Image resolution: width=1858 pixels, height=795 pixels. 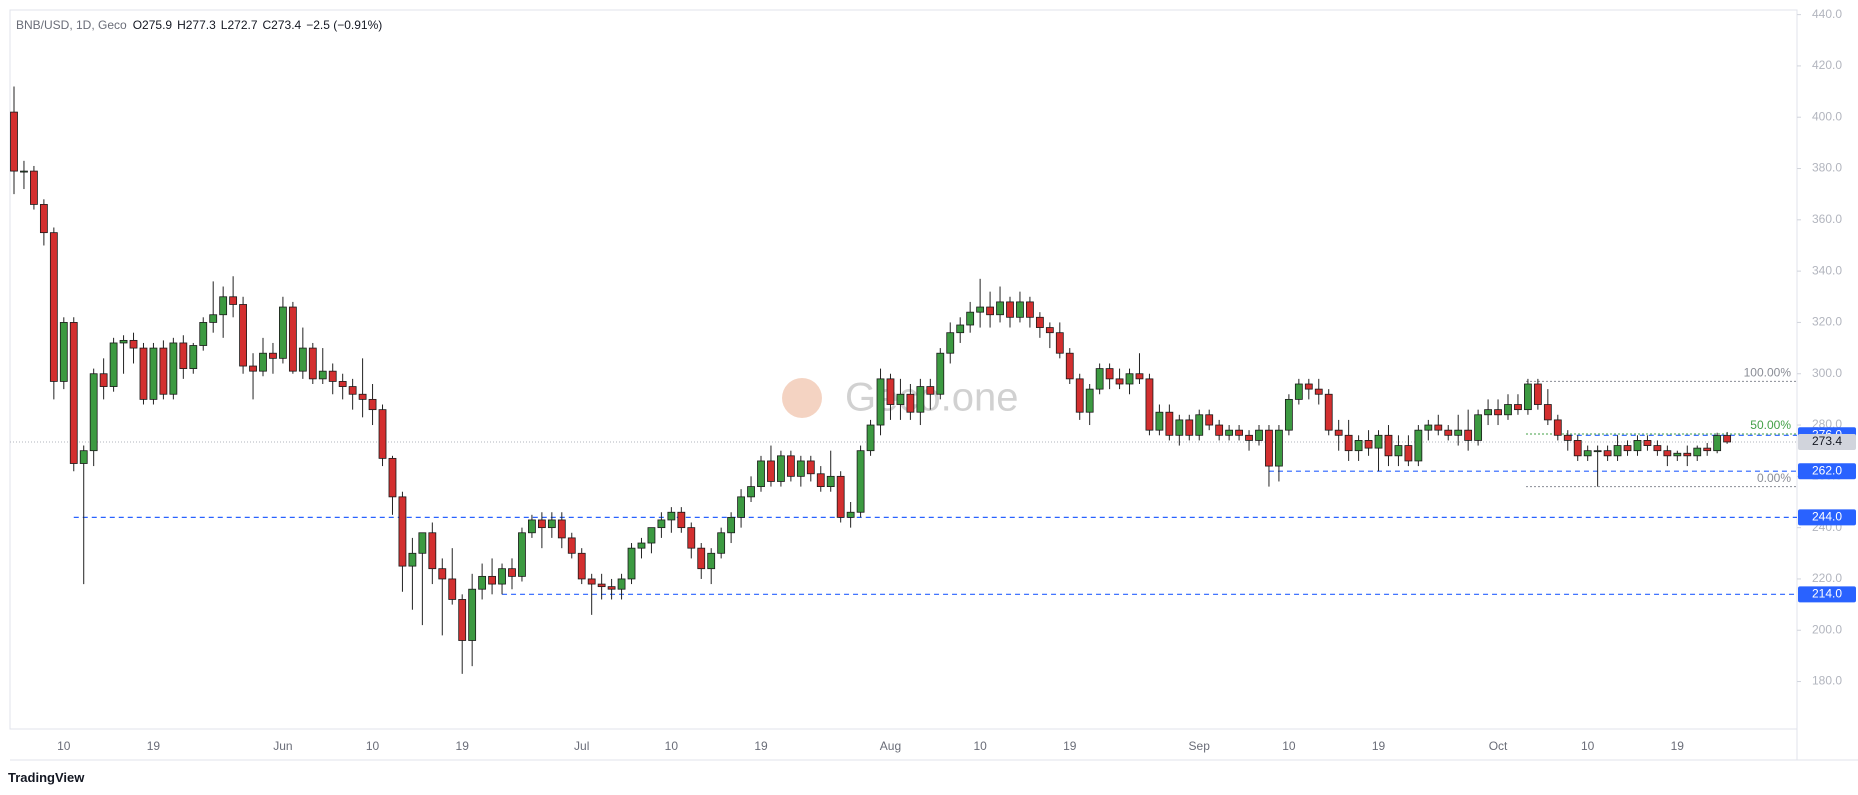 I want to click on watermark: Geco.one, so click(x=900, y=398).